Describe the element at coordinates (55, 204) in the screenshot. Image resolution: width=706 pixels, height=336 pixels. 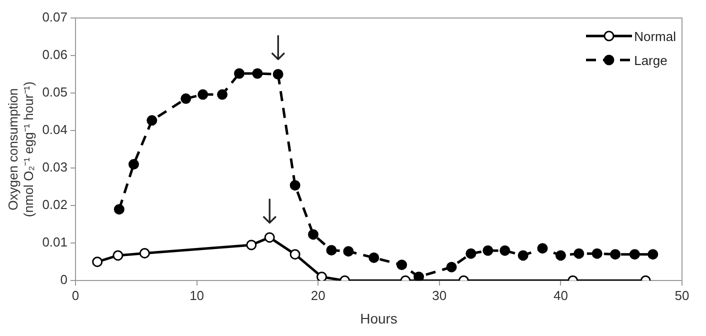
I see `y-tick-label: 0.02` at that location.